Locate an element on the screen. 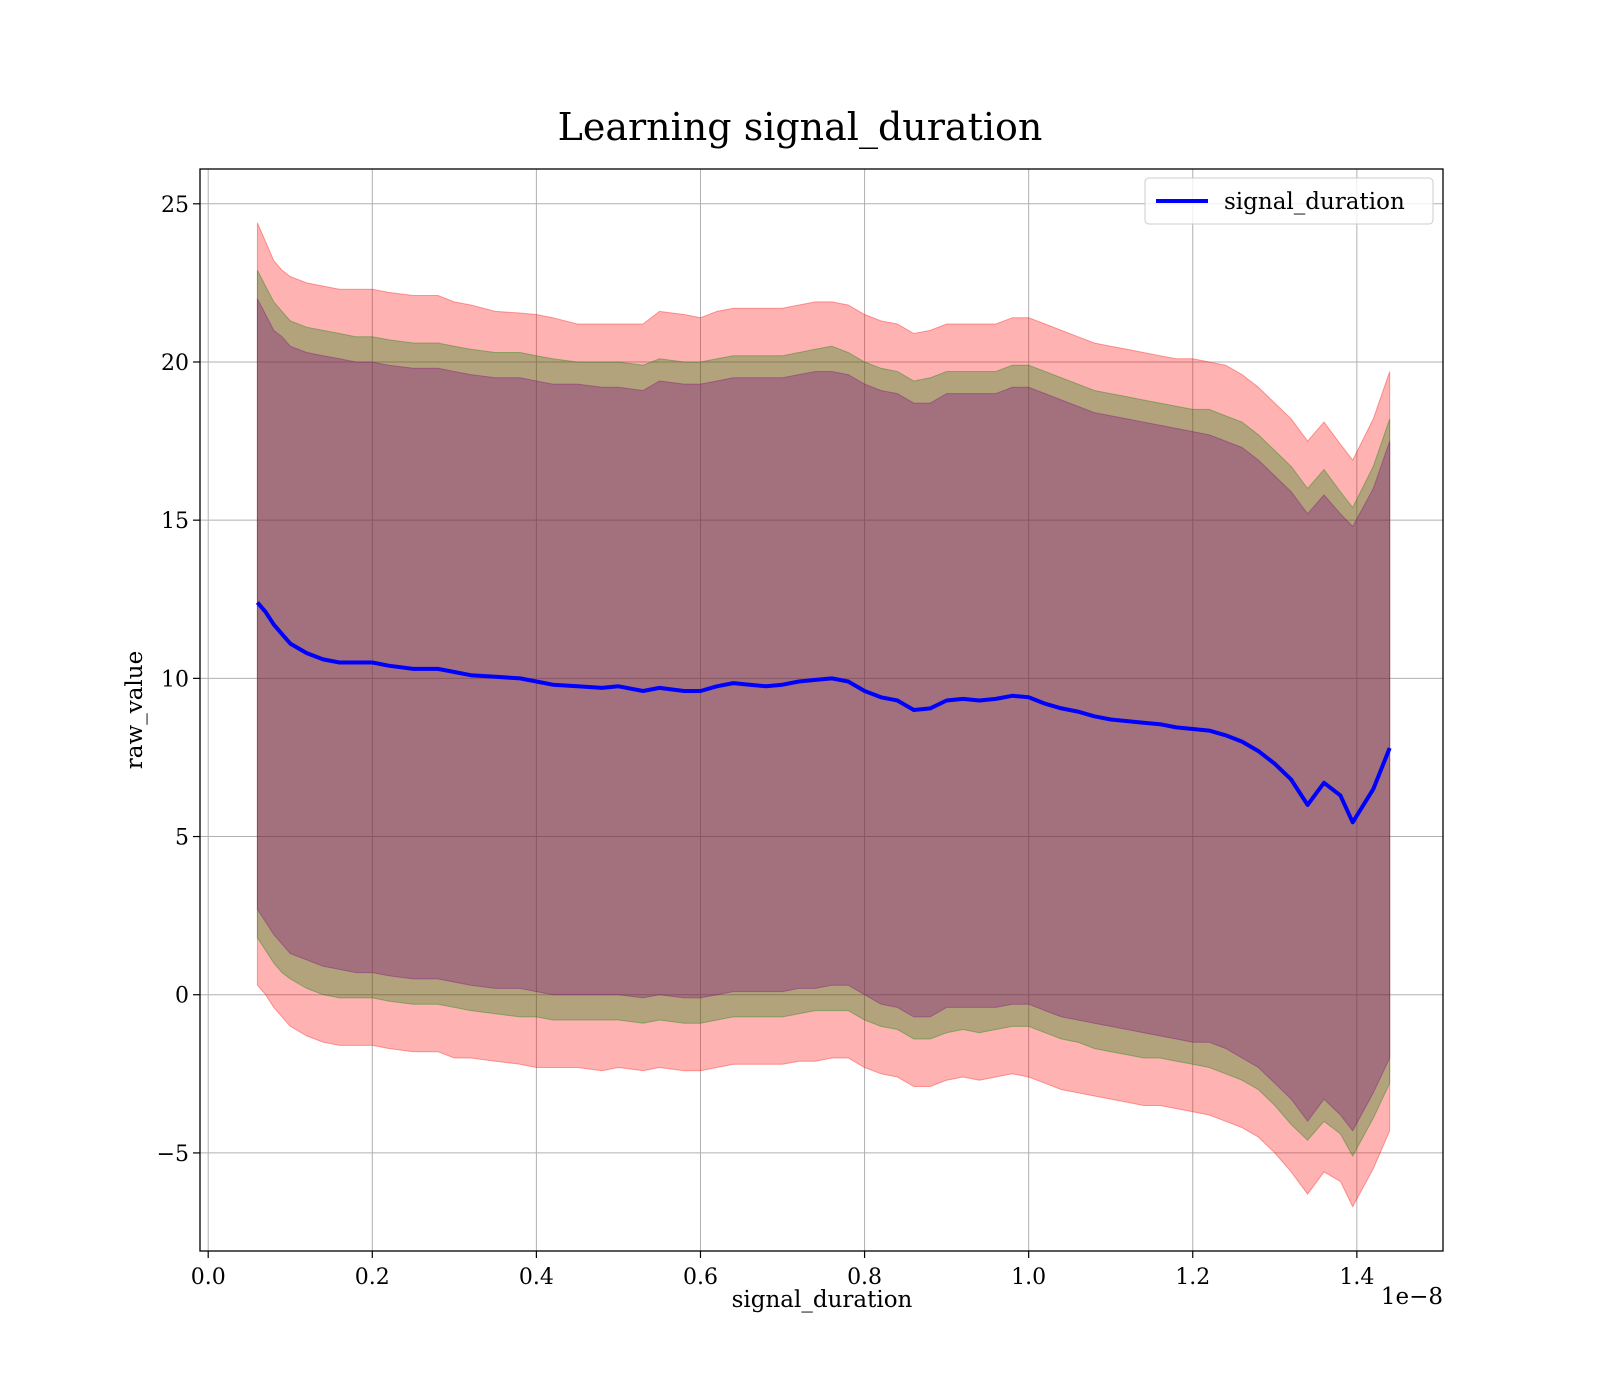 The height and width of the screenshot is (1400, 1600). y-tick-label: 20 is located at coordinates (175, 363).